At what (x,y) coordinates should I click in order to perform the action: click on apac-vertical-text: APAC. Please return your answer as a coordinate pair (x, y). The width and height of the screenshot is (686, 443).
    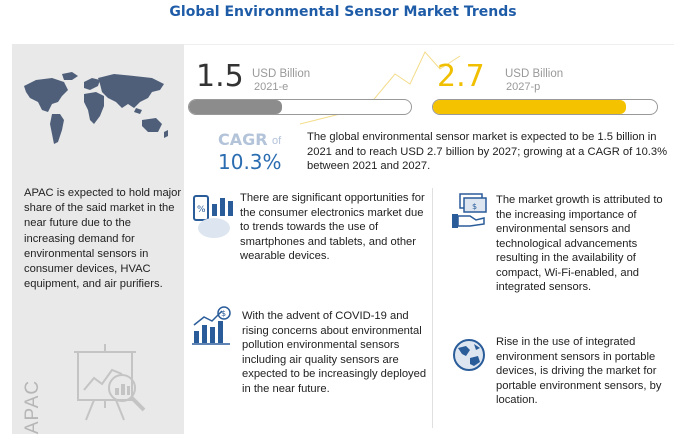
    Looking at the image, I should click on (32, 407).